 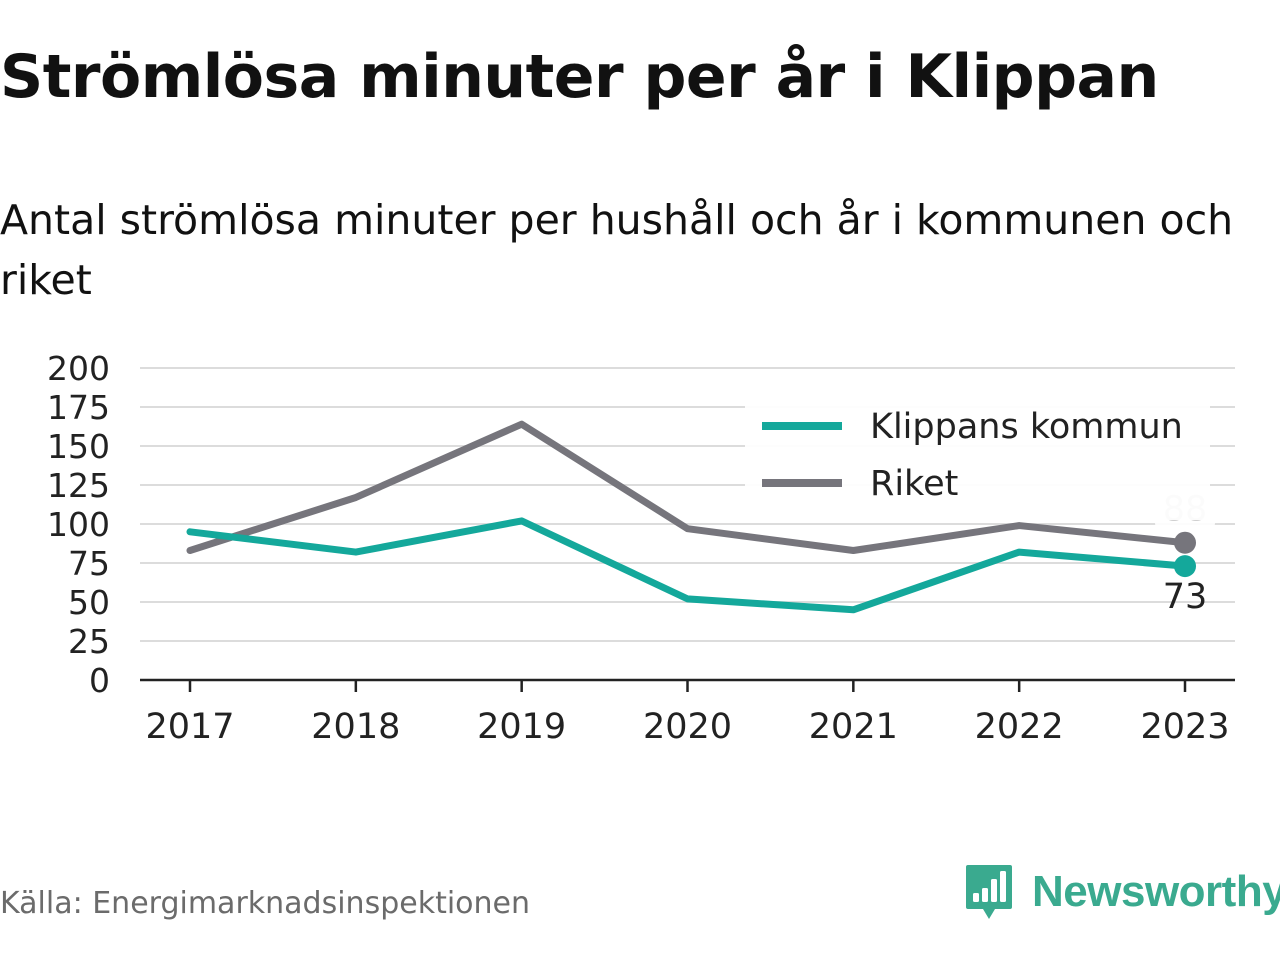 I want to click on legend-label: Riket, so click(x=914, y=484).